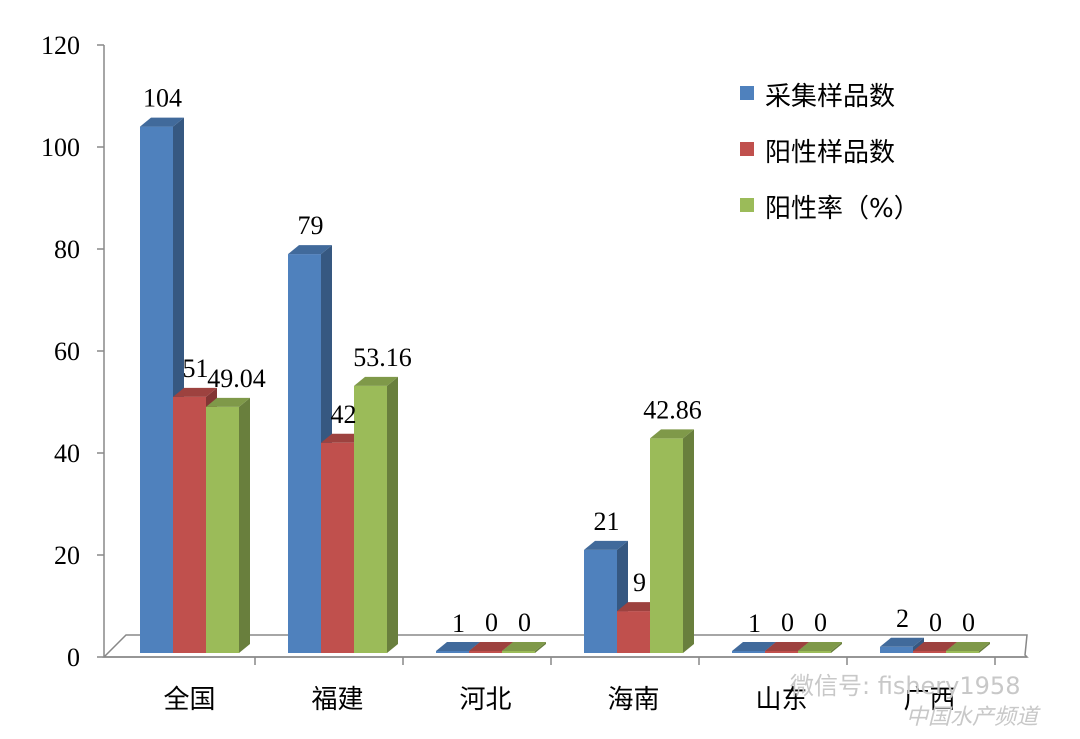 The image size is (1080, 739). What do you see at coordinates (337, 700) in the screenshot?
I see `x-category-label: 福建` at bounding box center [337, 700].